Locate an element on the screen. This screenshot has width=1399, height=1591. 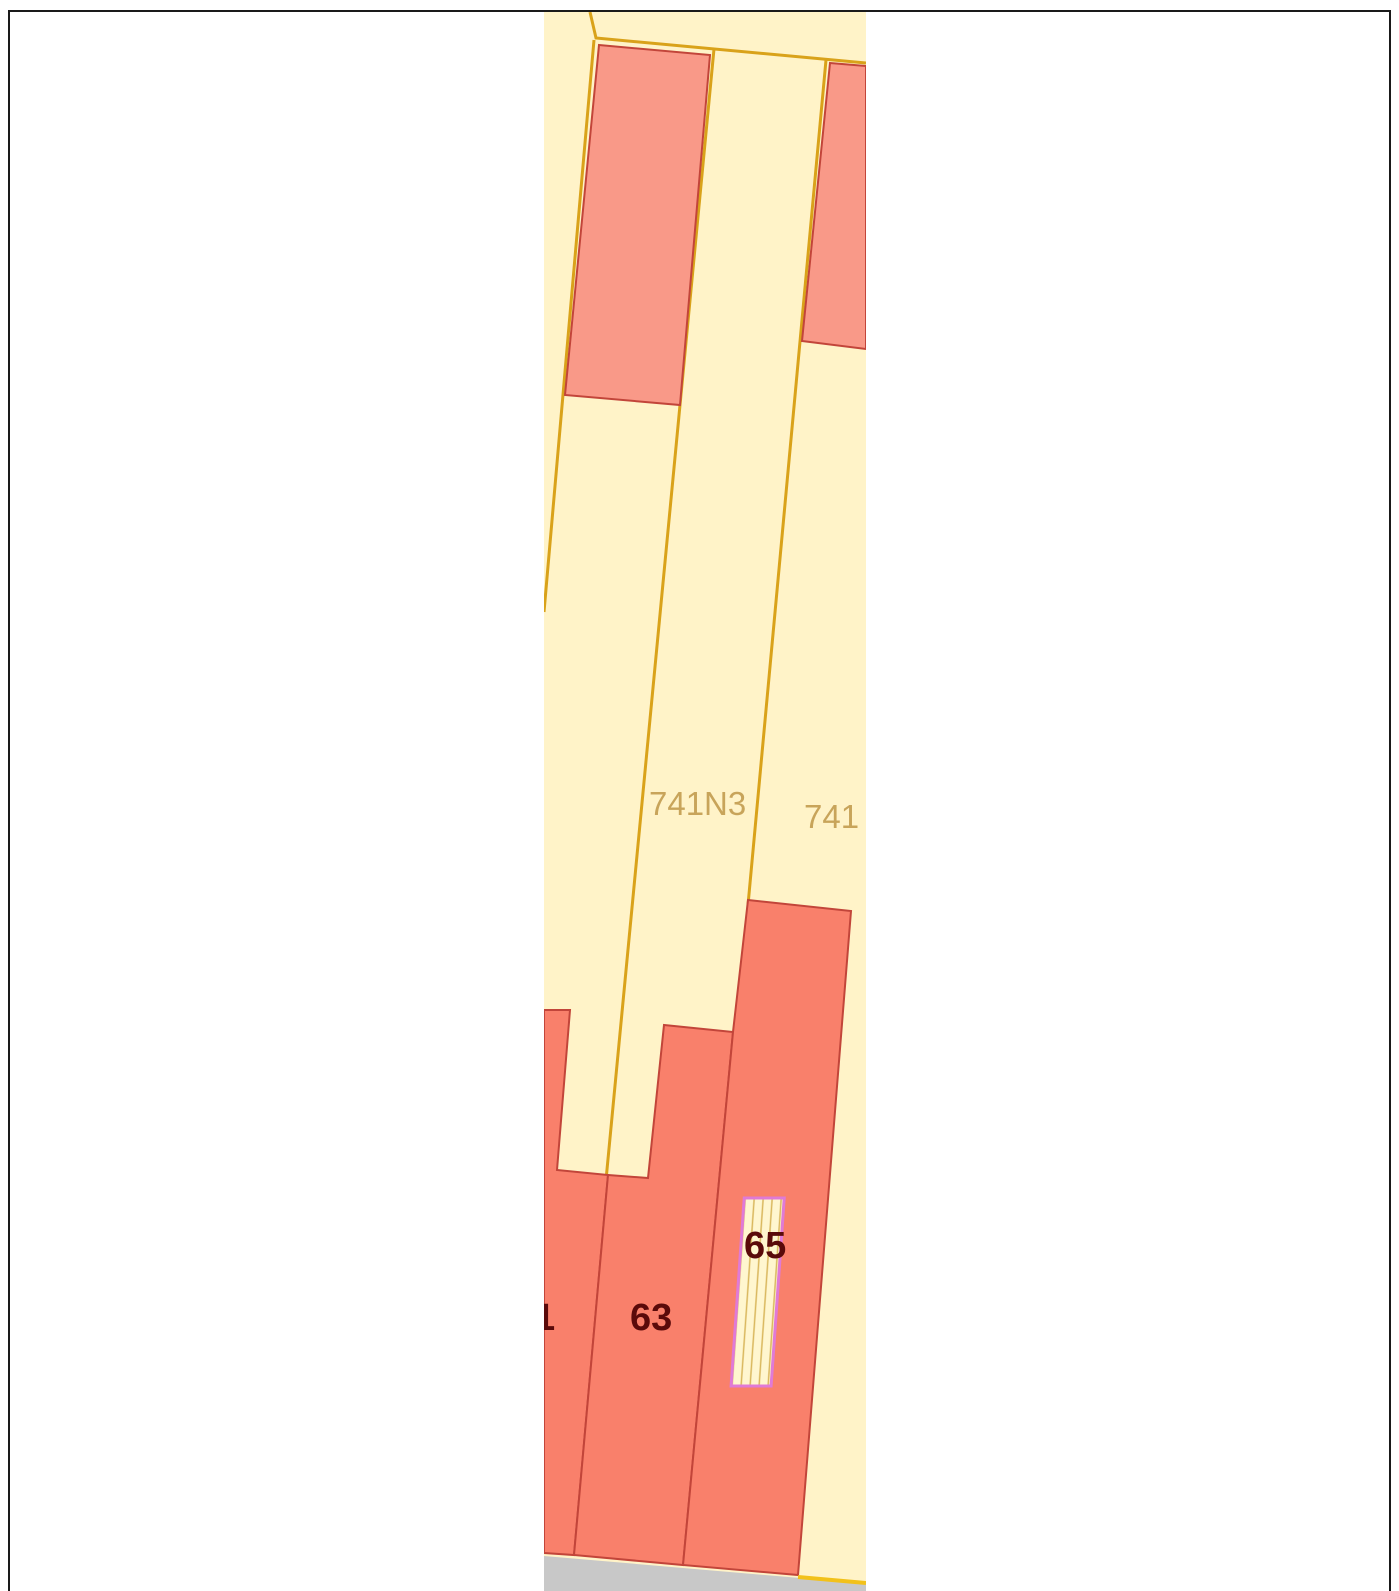
house-number-partial: 1 is located at coordinates (544, 1318).